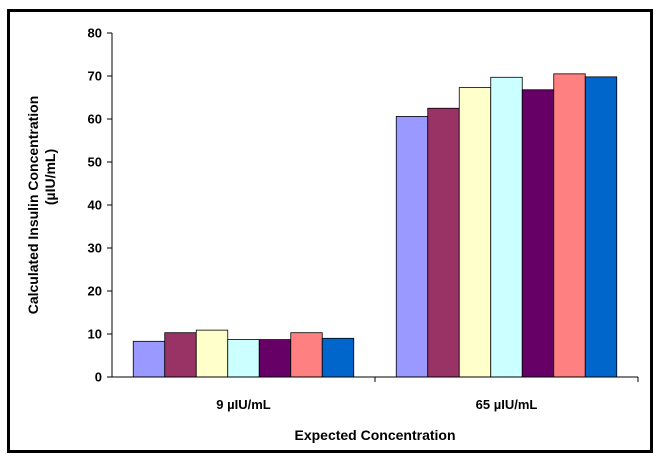  I want to click on y-tick-label: 0, so click(98, 377).